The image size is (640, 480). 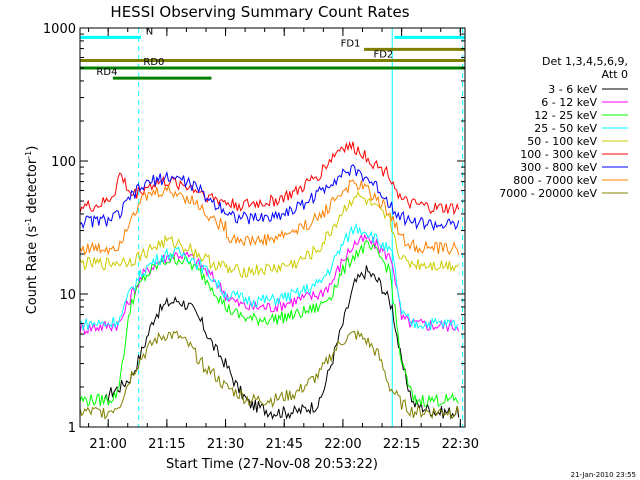 I want to click on x-tick-label: 21:00, so click(x=107, y=444).